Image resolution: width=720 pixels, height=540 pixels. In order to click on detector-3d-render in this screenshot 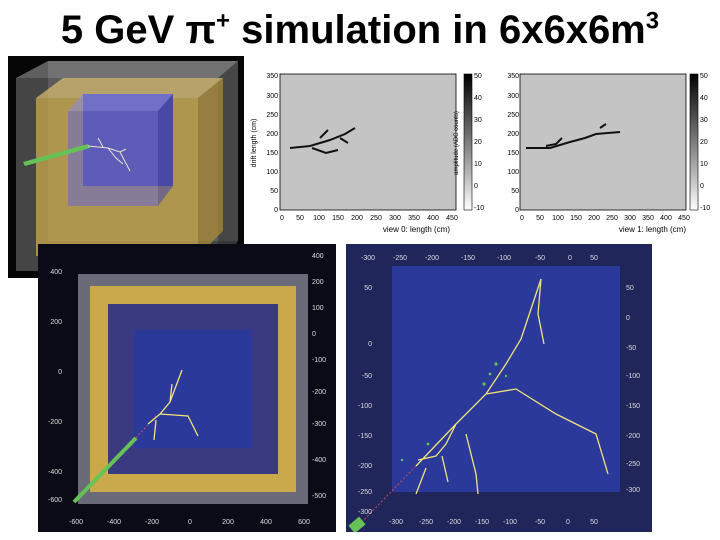, I will do `click(126, 167)`.